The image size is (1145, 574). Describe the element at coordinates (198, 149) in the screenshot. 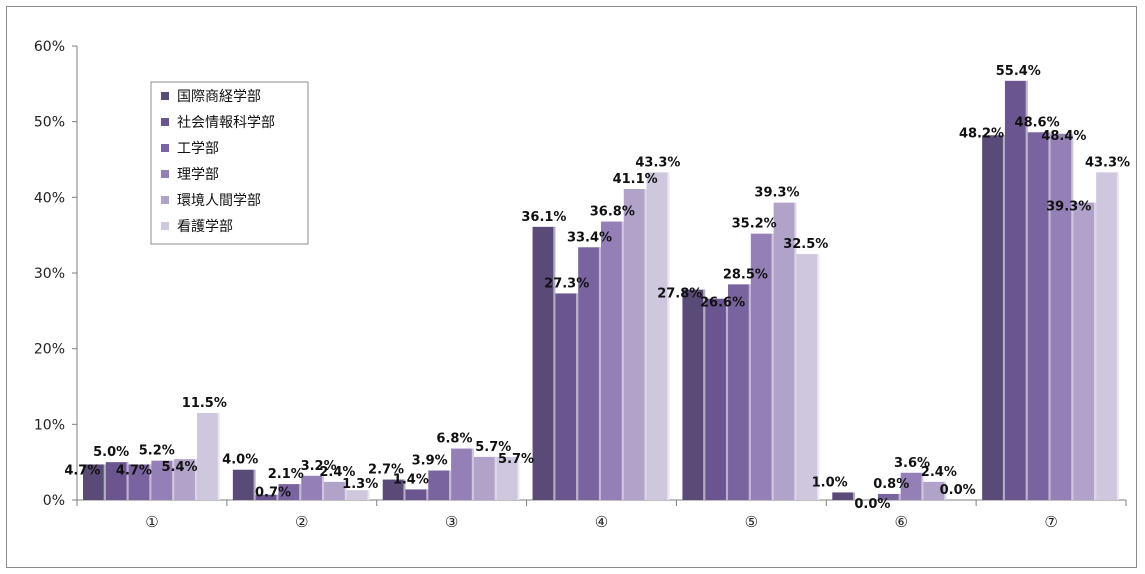

I see `legend-label: 工学部` at that location.